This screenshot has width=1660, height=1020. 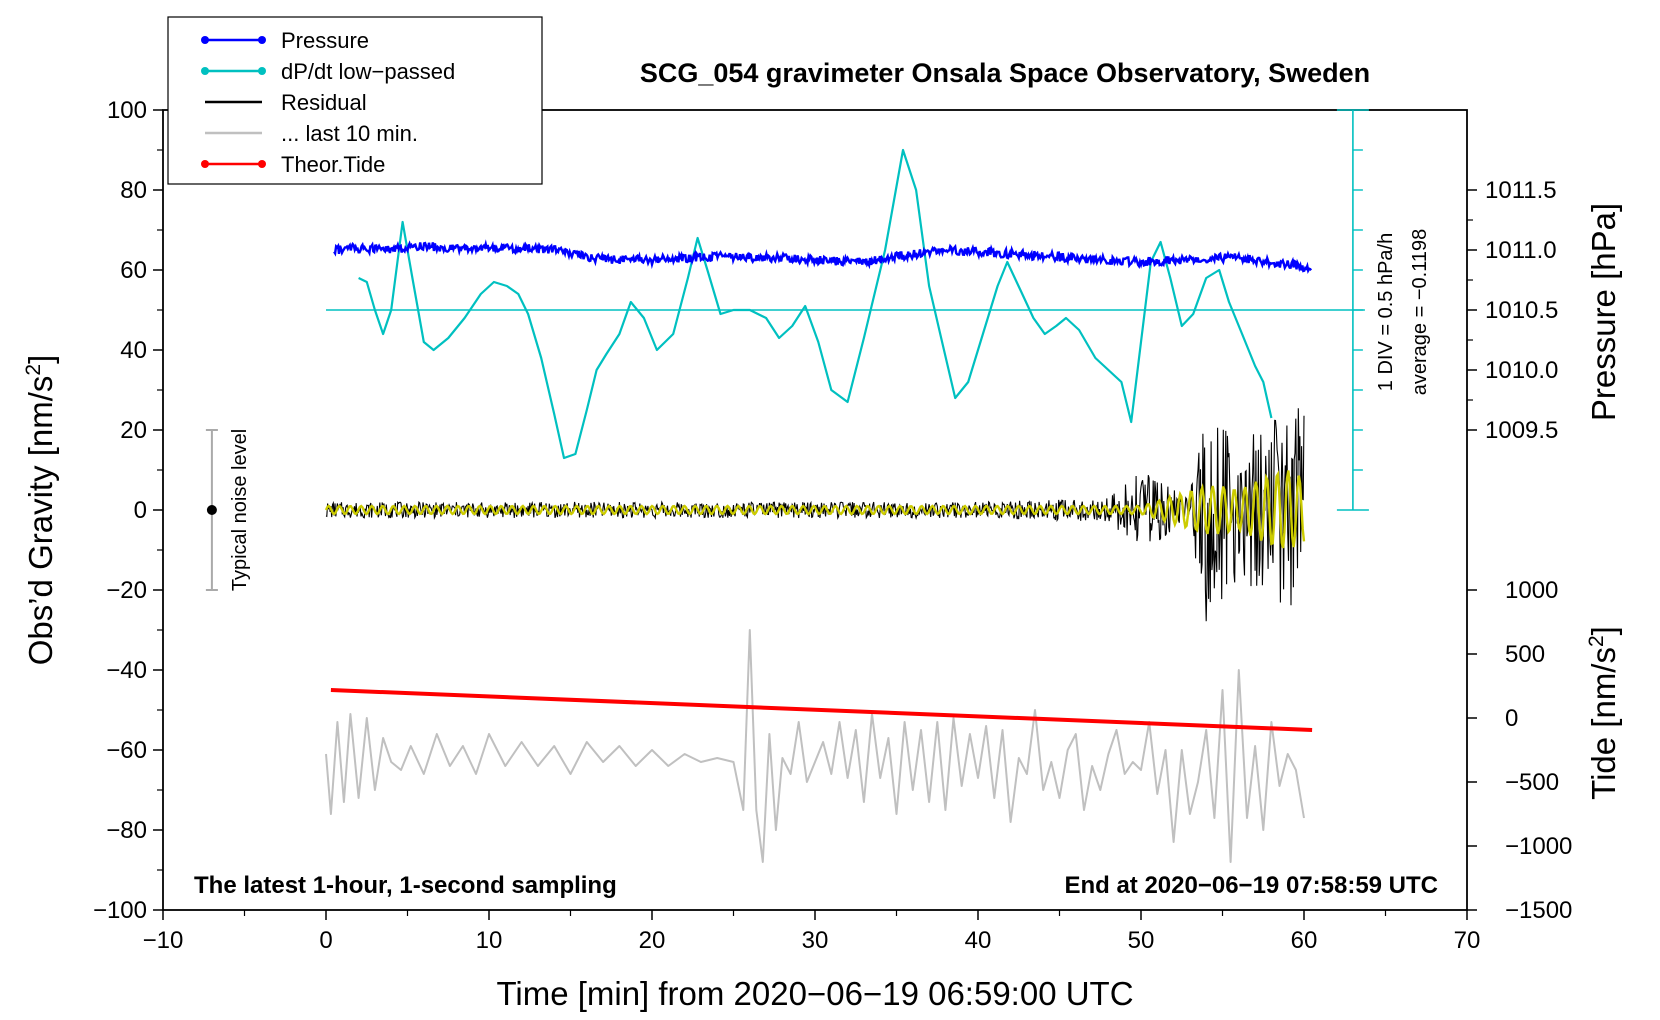 What do you see at coordinates (1420, 312) in the screenshot?
I see `dpdt-average-label: average = −0.1198` at bounding box center [1420, 312].